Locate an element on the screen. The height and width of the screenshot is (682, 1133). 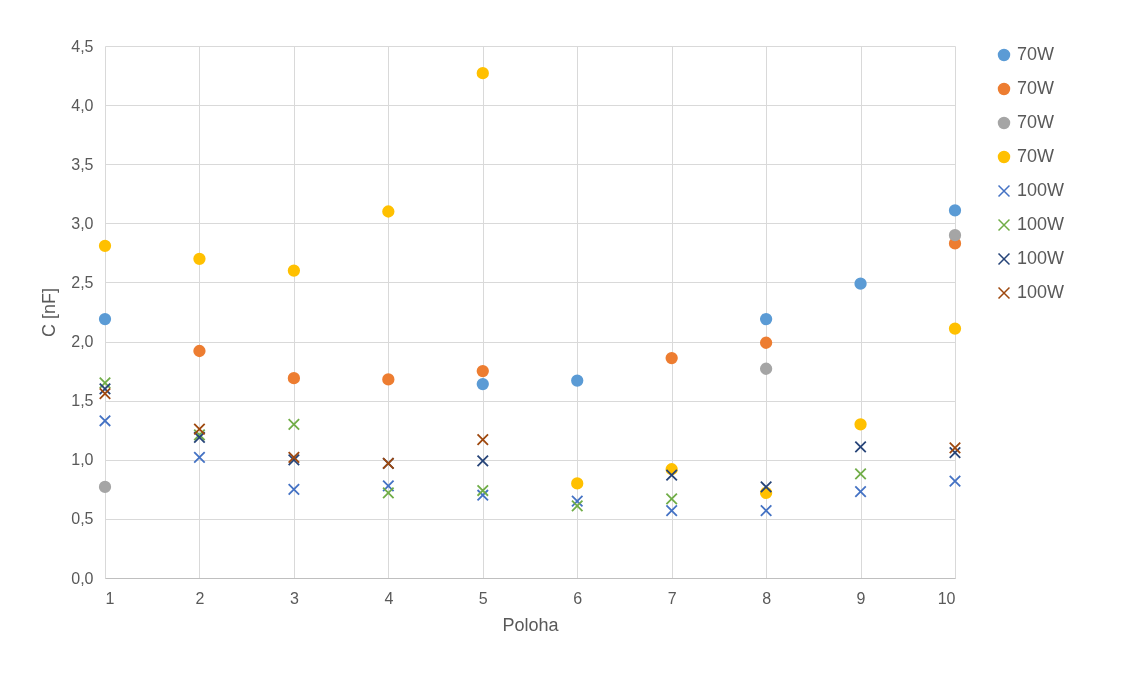
x-tick-label: 7 is located at coordinates (672, 598).